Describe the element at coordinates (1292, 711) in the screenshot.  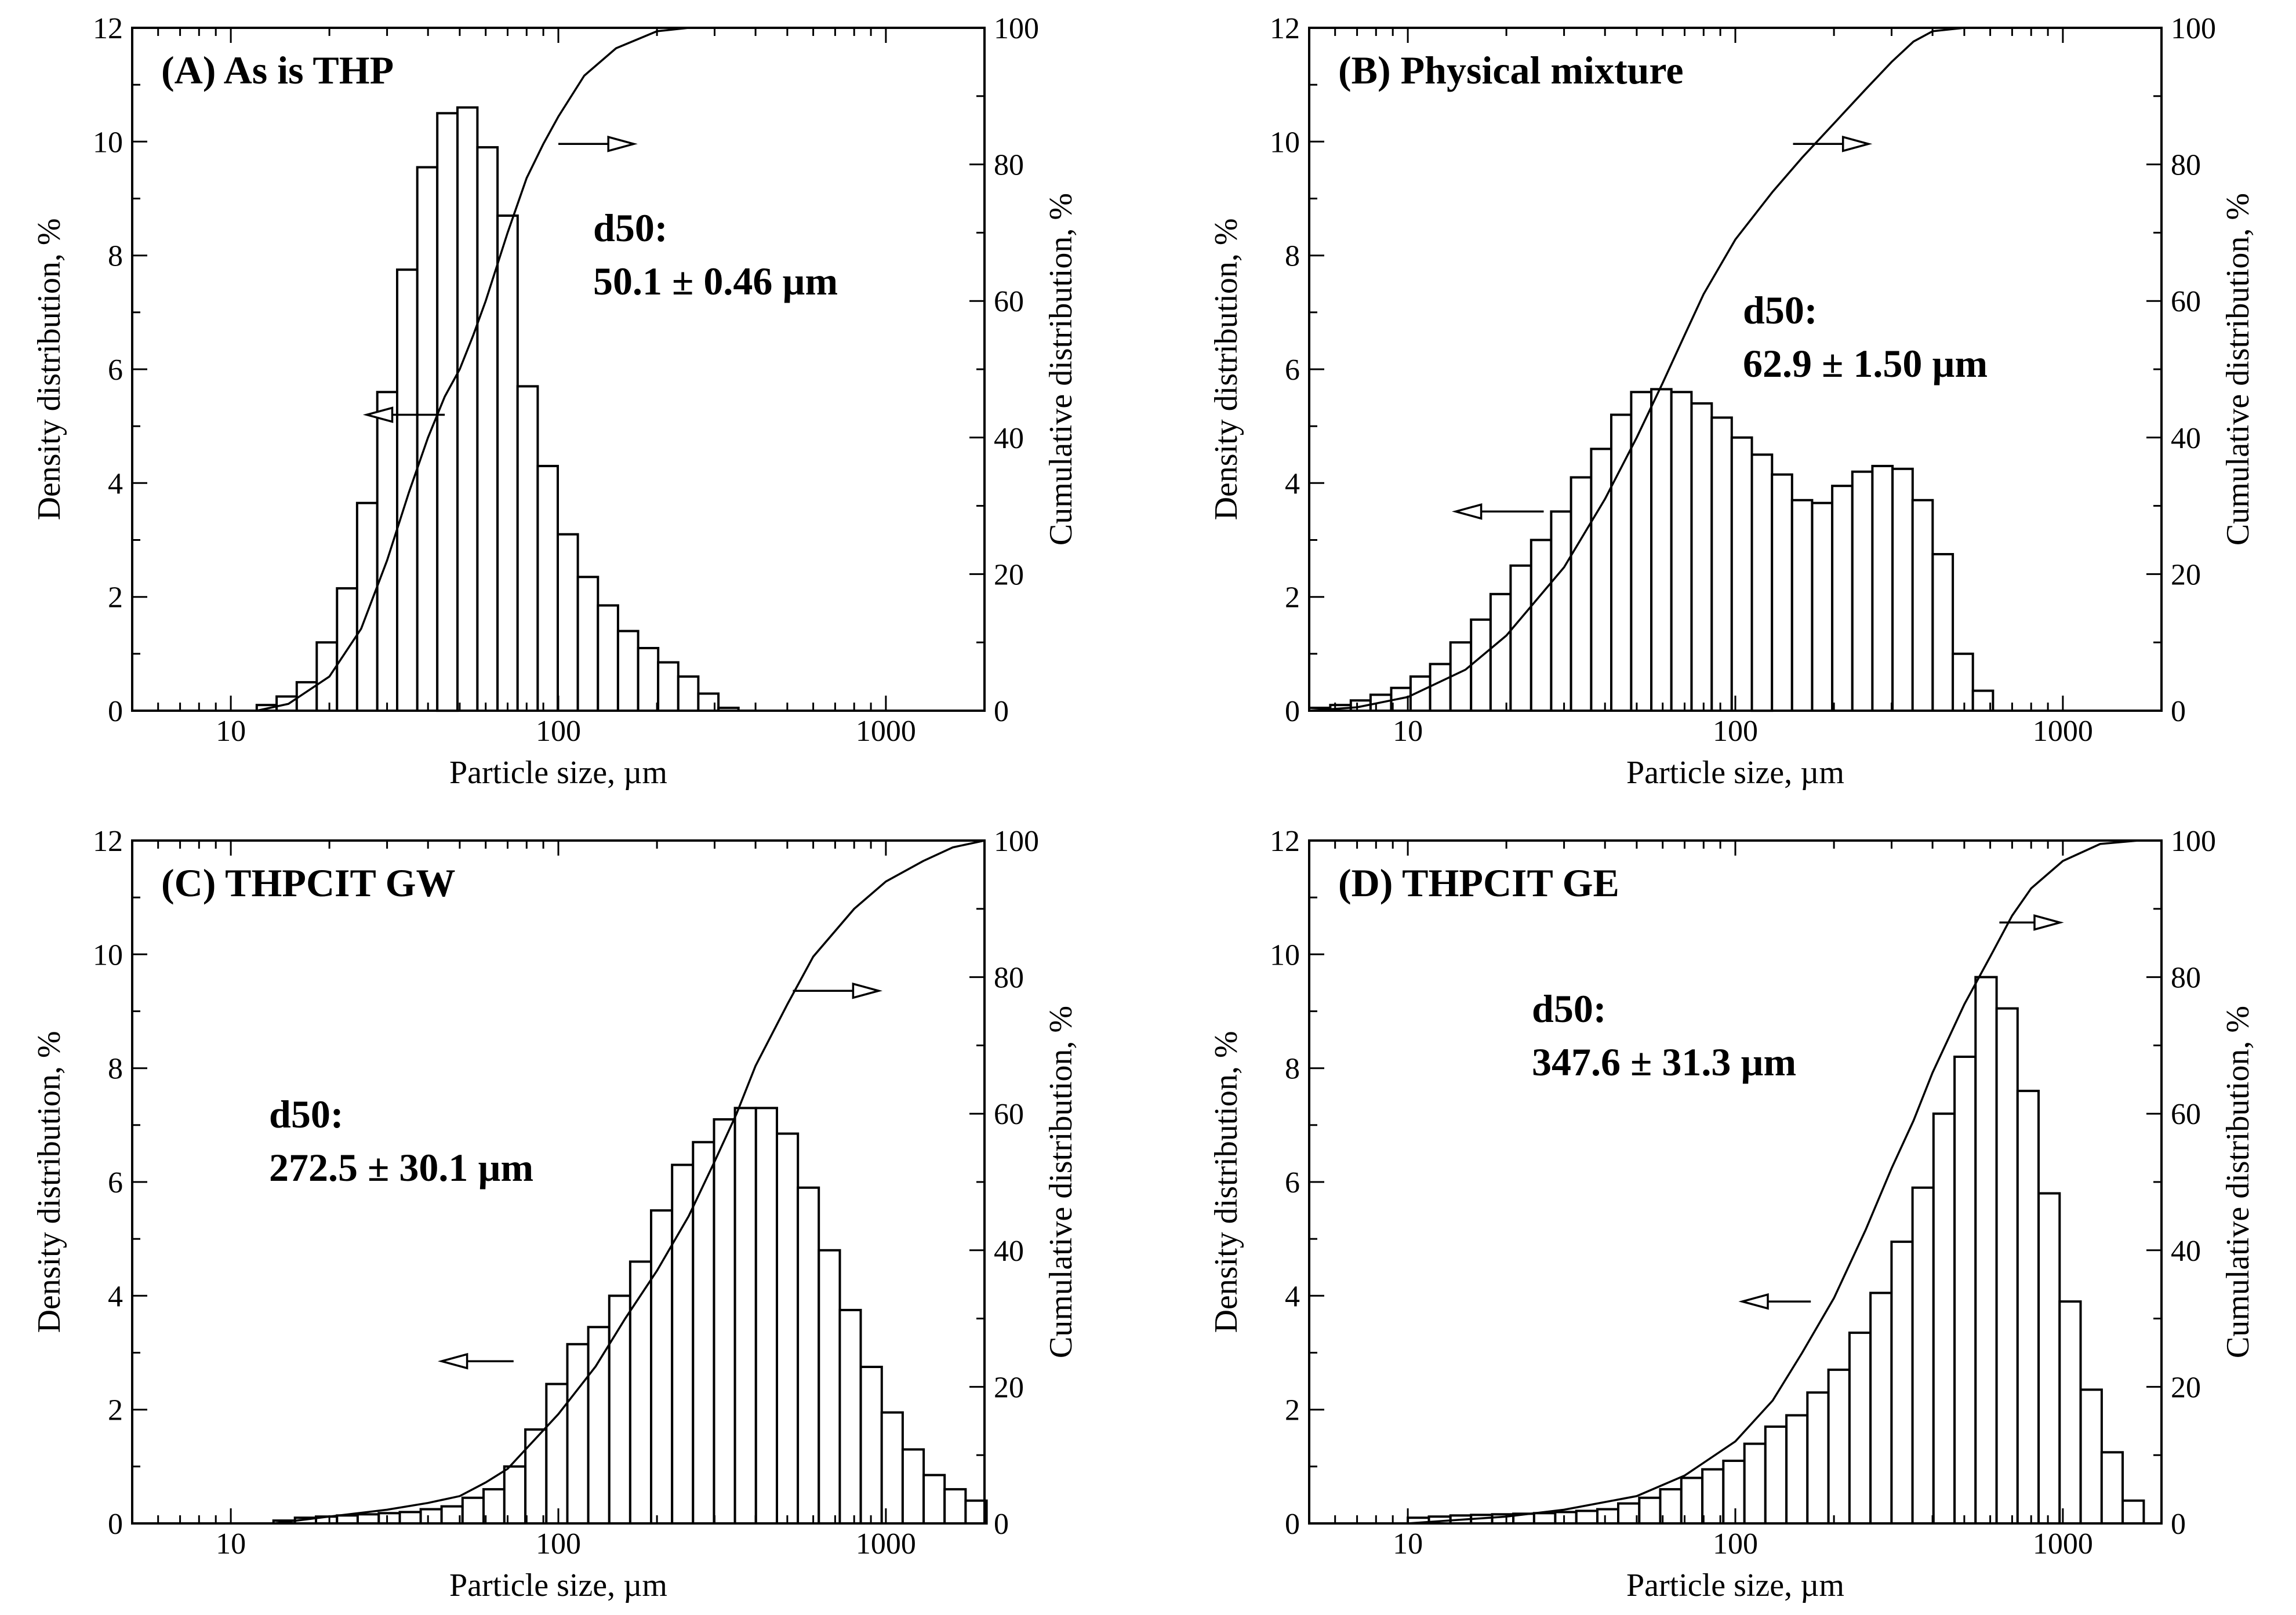
I see `y-tick-label: 0` at that location.